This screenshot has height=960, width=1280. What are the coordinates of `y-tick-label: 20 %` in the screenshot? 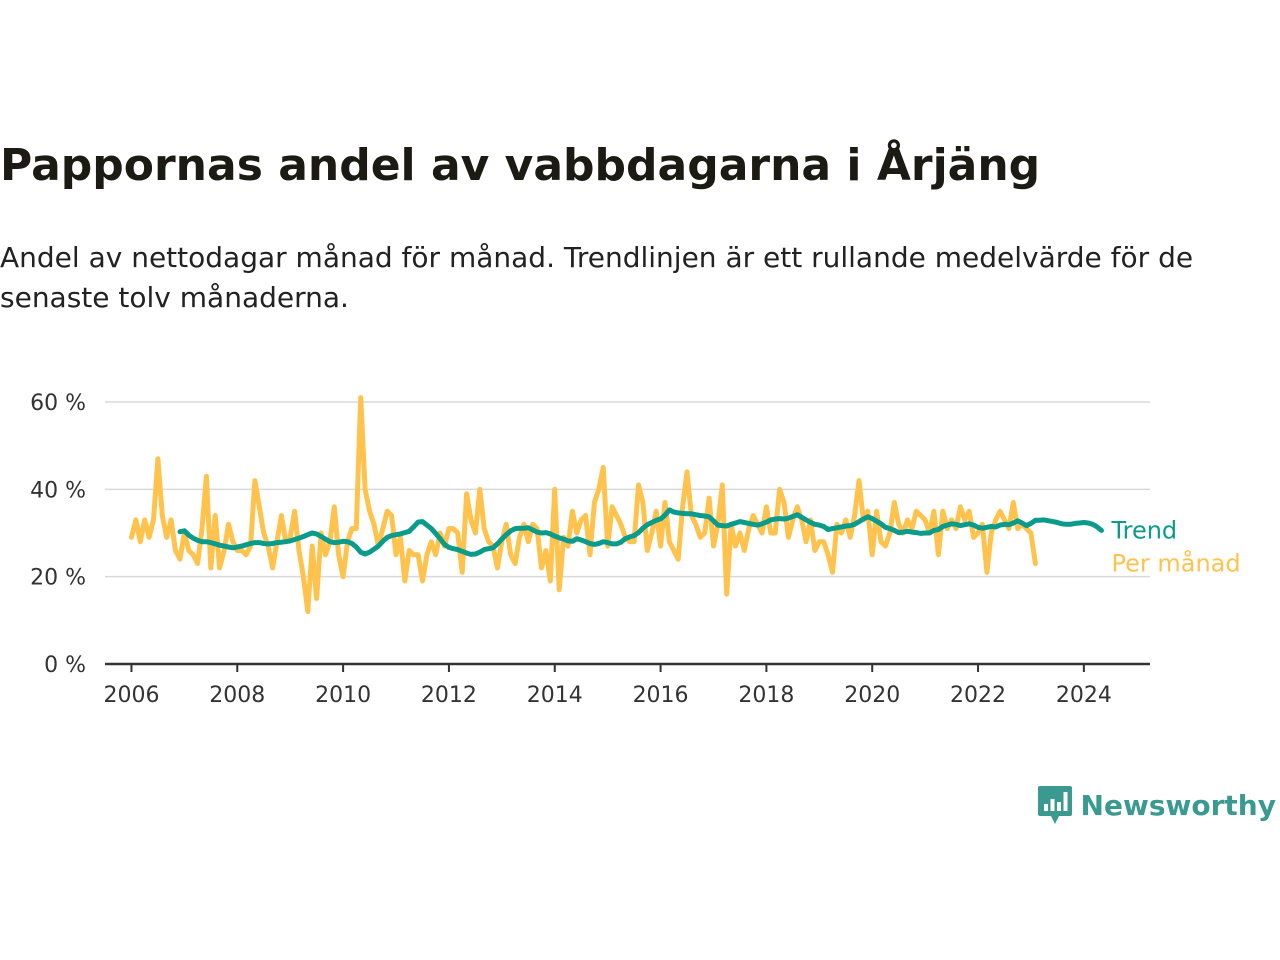 It's located at (58, 578).